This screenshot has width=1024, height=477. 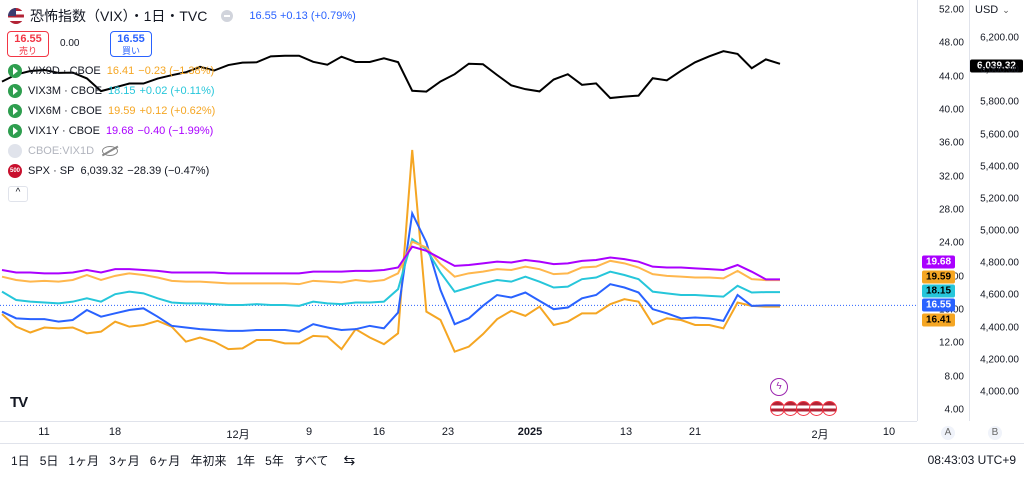 I want to click on range-button: 6ヶ月, so click(x=165, y=461).